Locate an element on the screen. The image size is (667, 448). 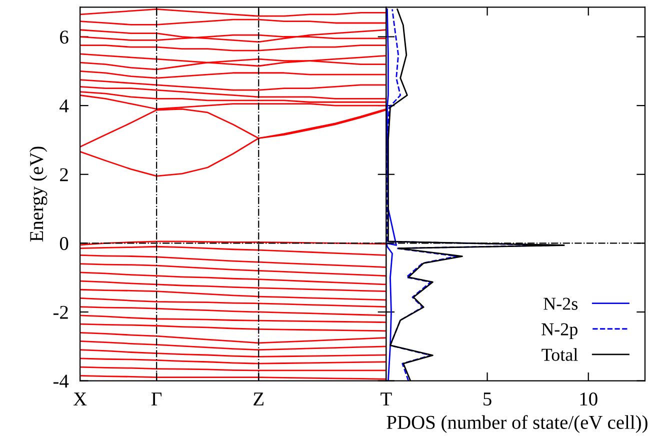
y-tick-label: -4 is located at coordinates (61, 381).